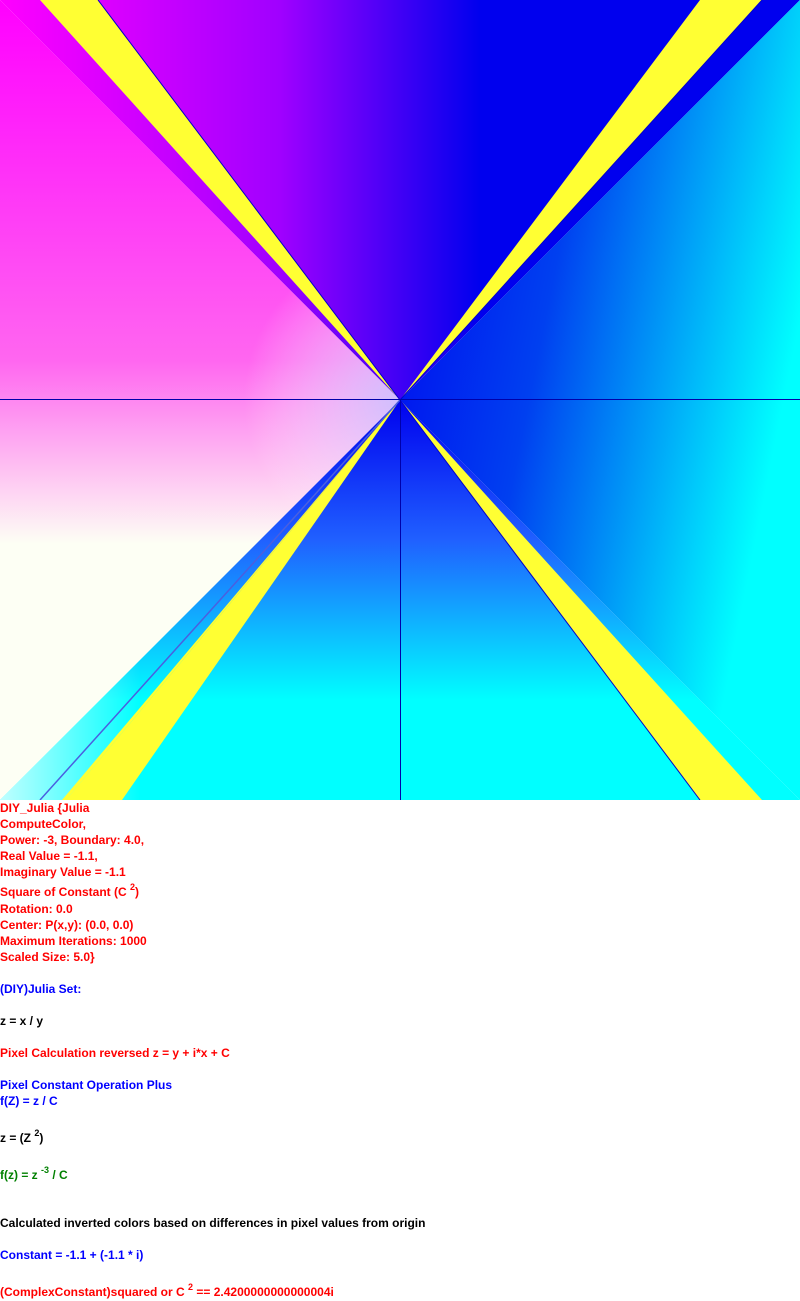  I want to click on info-imaginary-value: Imaginary Value = -1.1, so click(63, 872).